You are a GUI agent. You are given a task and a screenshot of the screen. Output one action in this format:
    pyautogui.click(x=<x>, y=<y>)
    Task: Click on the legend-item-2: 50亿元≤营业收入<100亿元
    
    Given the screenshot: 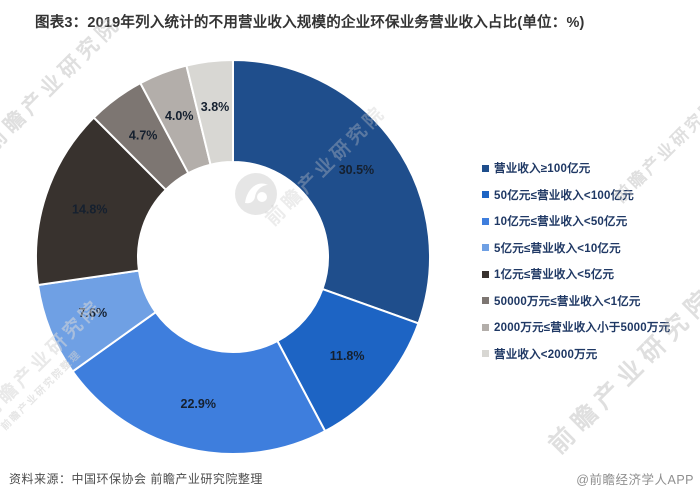 What is the action you would take?
    pyautogui.click(x=576, y=195)
    